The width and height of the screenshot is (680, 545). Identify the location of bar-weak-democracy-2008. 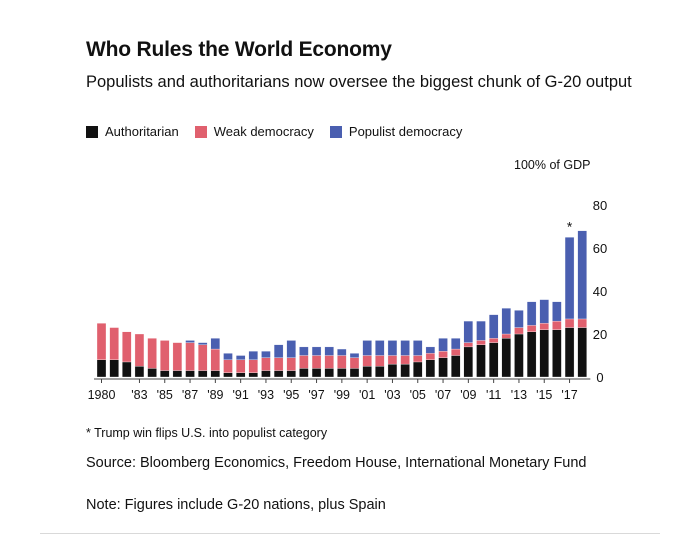
(456, 352).